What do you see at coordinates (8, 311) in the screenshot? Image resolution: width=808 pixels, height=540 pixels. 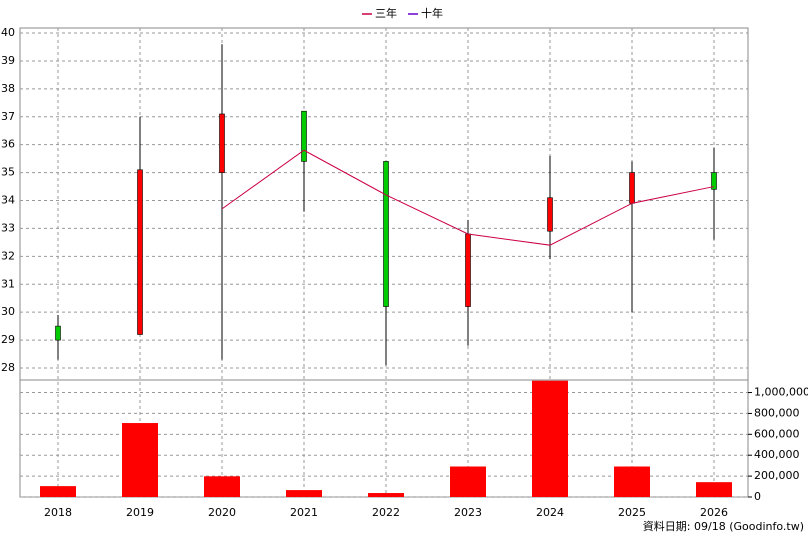 I see `y-tick-label: 30` at bounding box center [8, 311].